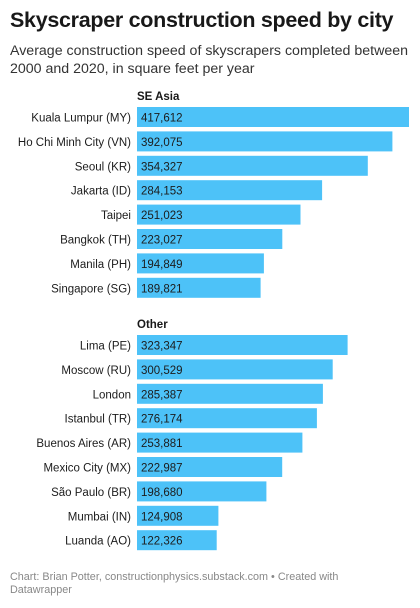 Image resolution: width=420 pixels, height=608 pixels. What do you see at coordinates (162, 517) in the screenshot?
I see `value-label: 124,908` at bounding box center [162, 517].